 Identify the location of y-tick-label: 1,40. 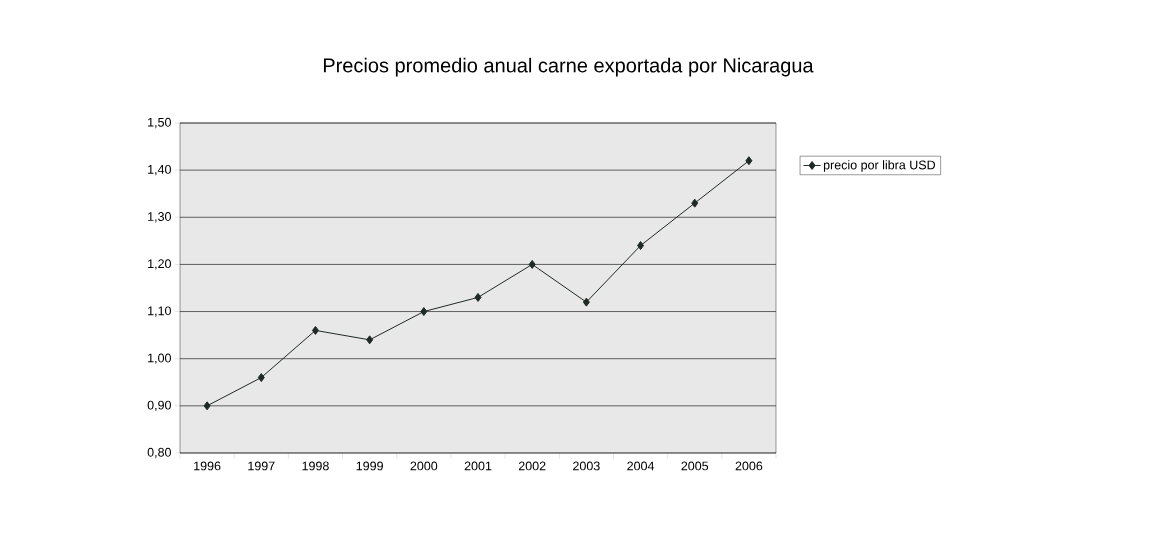
(159, 170).